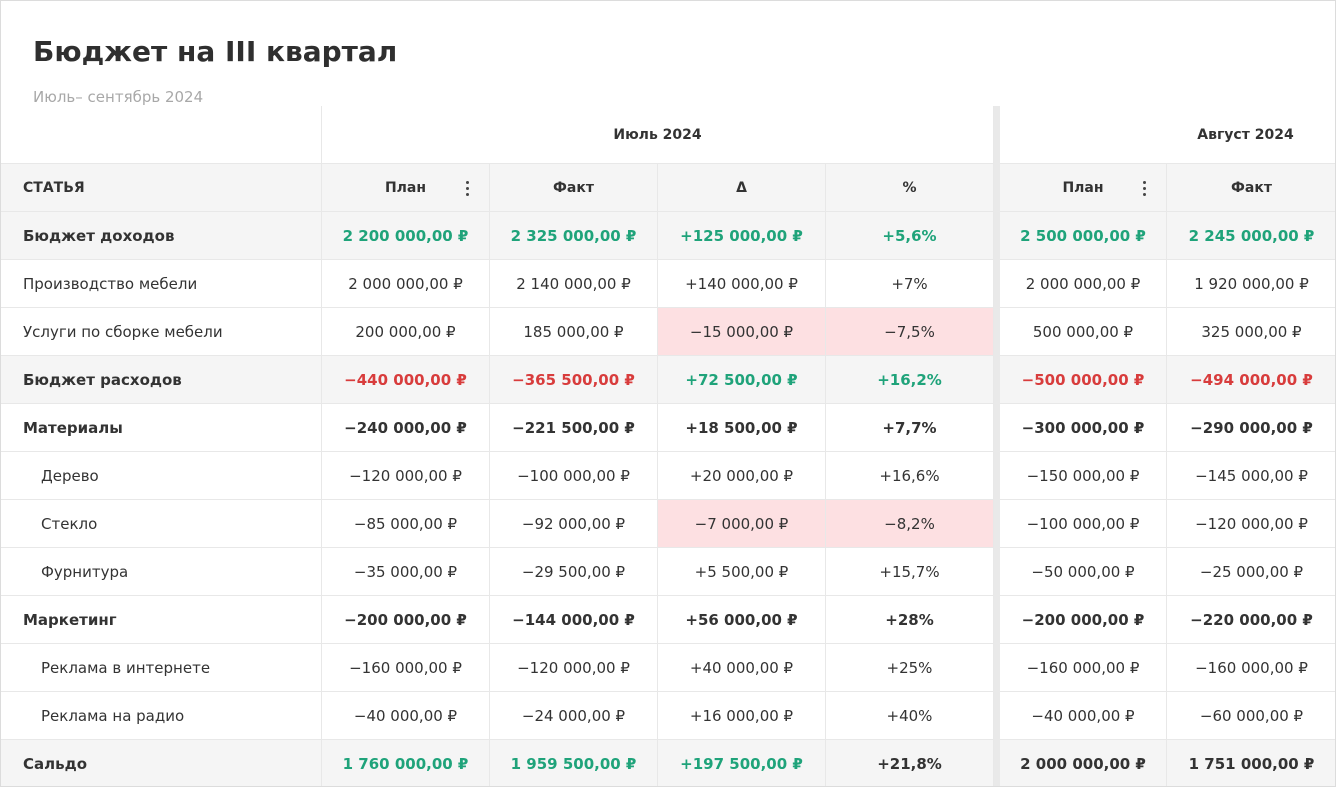 The width and height of the screenshot is (1336, 787). I want to click on value-cell: +25%, so click(910, 668).